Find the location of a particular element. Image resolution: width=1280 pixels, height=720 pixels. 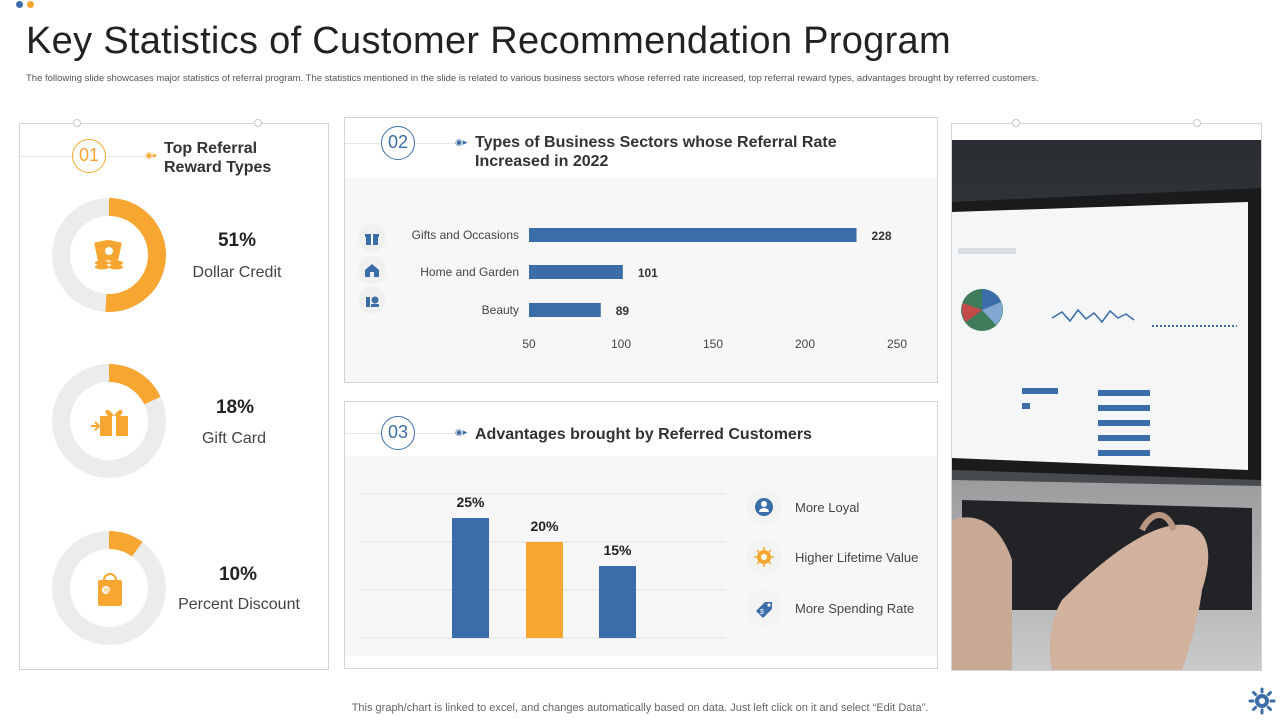

advantages-bar-chart: 25% 20% 15% is located at coordinates (543, 566).